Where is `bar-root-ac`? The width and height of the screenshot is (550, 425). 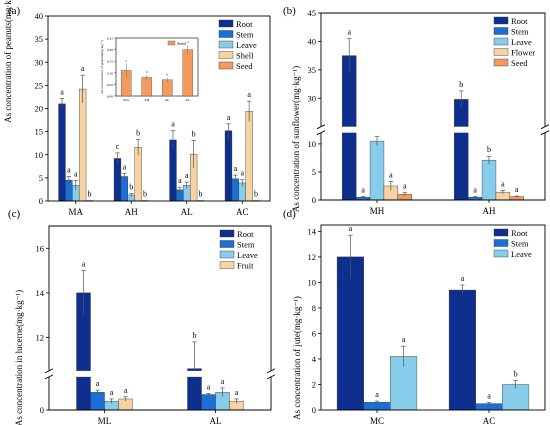 bar-root-ac is located at coordinates (462, 350).